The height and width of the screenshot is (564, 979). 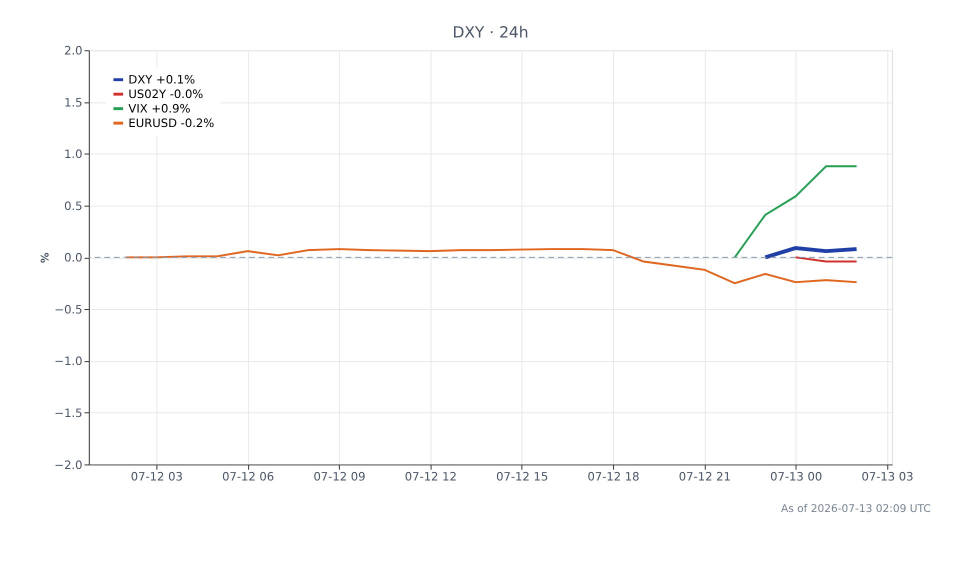 I want to click on y-tick-label: 0.0, so click(x=73, y=257).